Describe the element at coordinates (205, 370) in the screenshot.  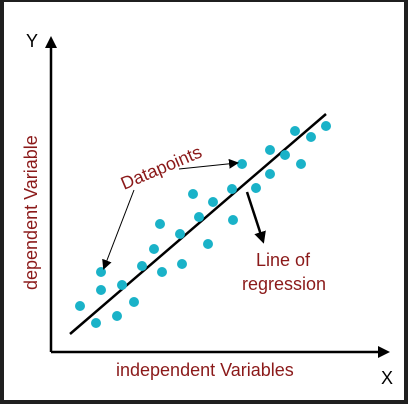
I see `x-axis-title: independent Variables` at that location.